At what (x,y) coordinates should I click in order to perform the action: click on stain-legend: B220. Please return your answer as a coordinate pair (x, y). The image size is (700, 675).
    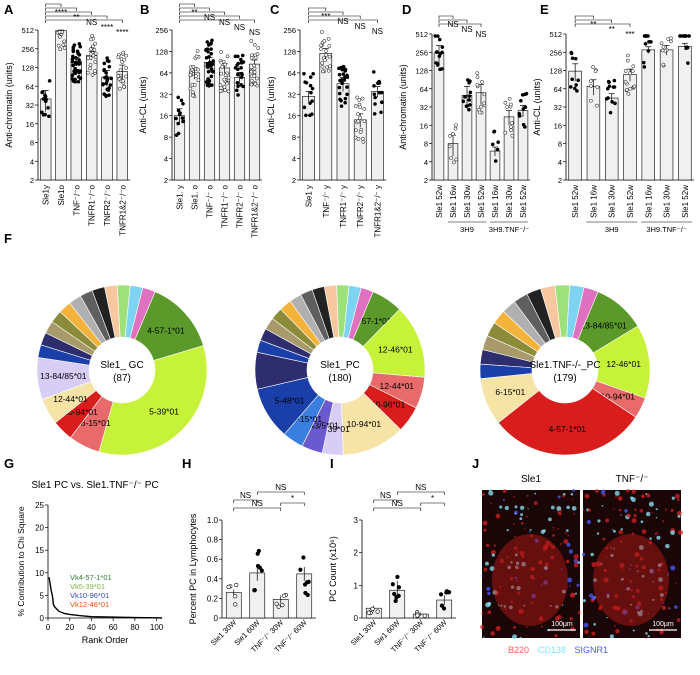
    Looking at the image, I should click on (518, 650).